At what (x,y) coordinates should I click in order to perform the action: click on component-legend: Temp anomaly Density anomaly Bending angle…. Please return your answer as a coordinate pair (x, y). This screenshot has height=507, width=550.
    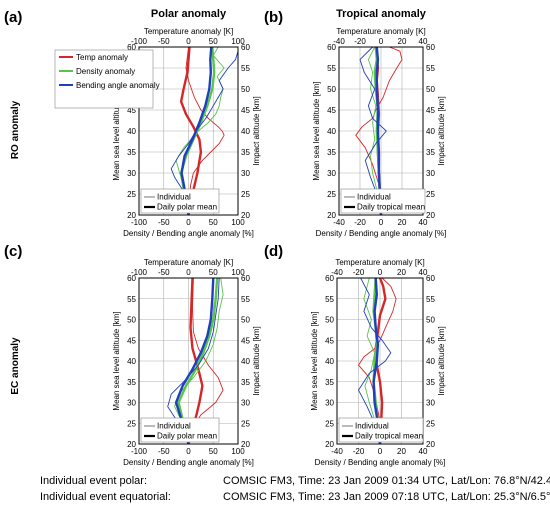
    Looking at the image, I should click on (107, 79).